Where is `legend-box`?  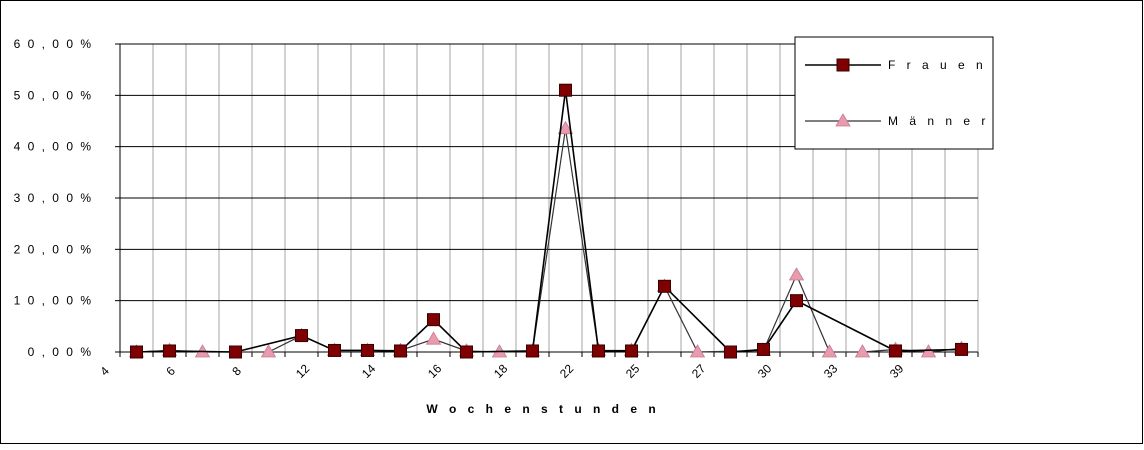 legend-box is located at coordinates (894, 93).